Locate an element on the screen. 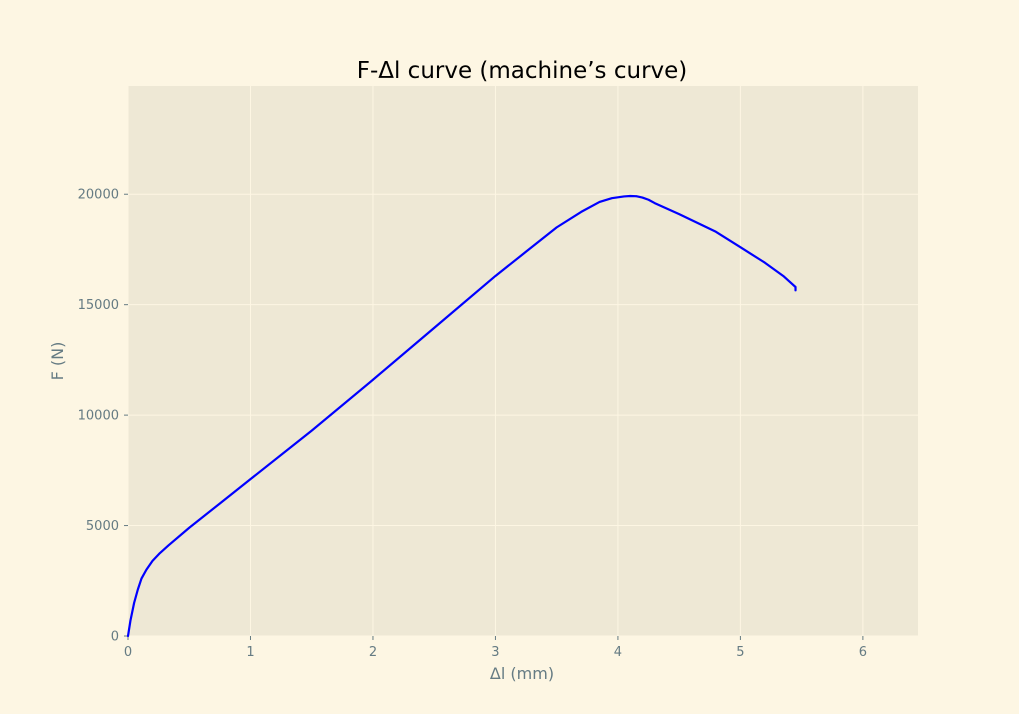 This screenshot has width=1019, height=714. x-axis-ticks: 0 1 2 3 4 5 6 is located at coordinates (495, 648).